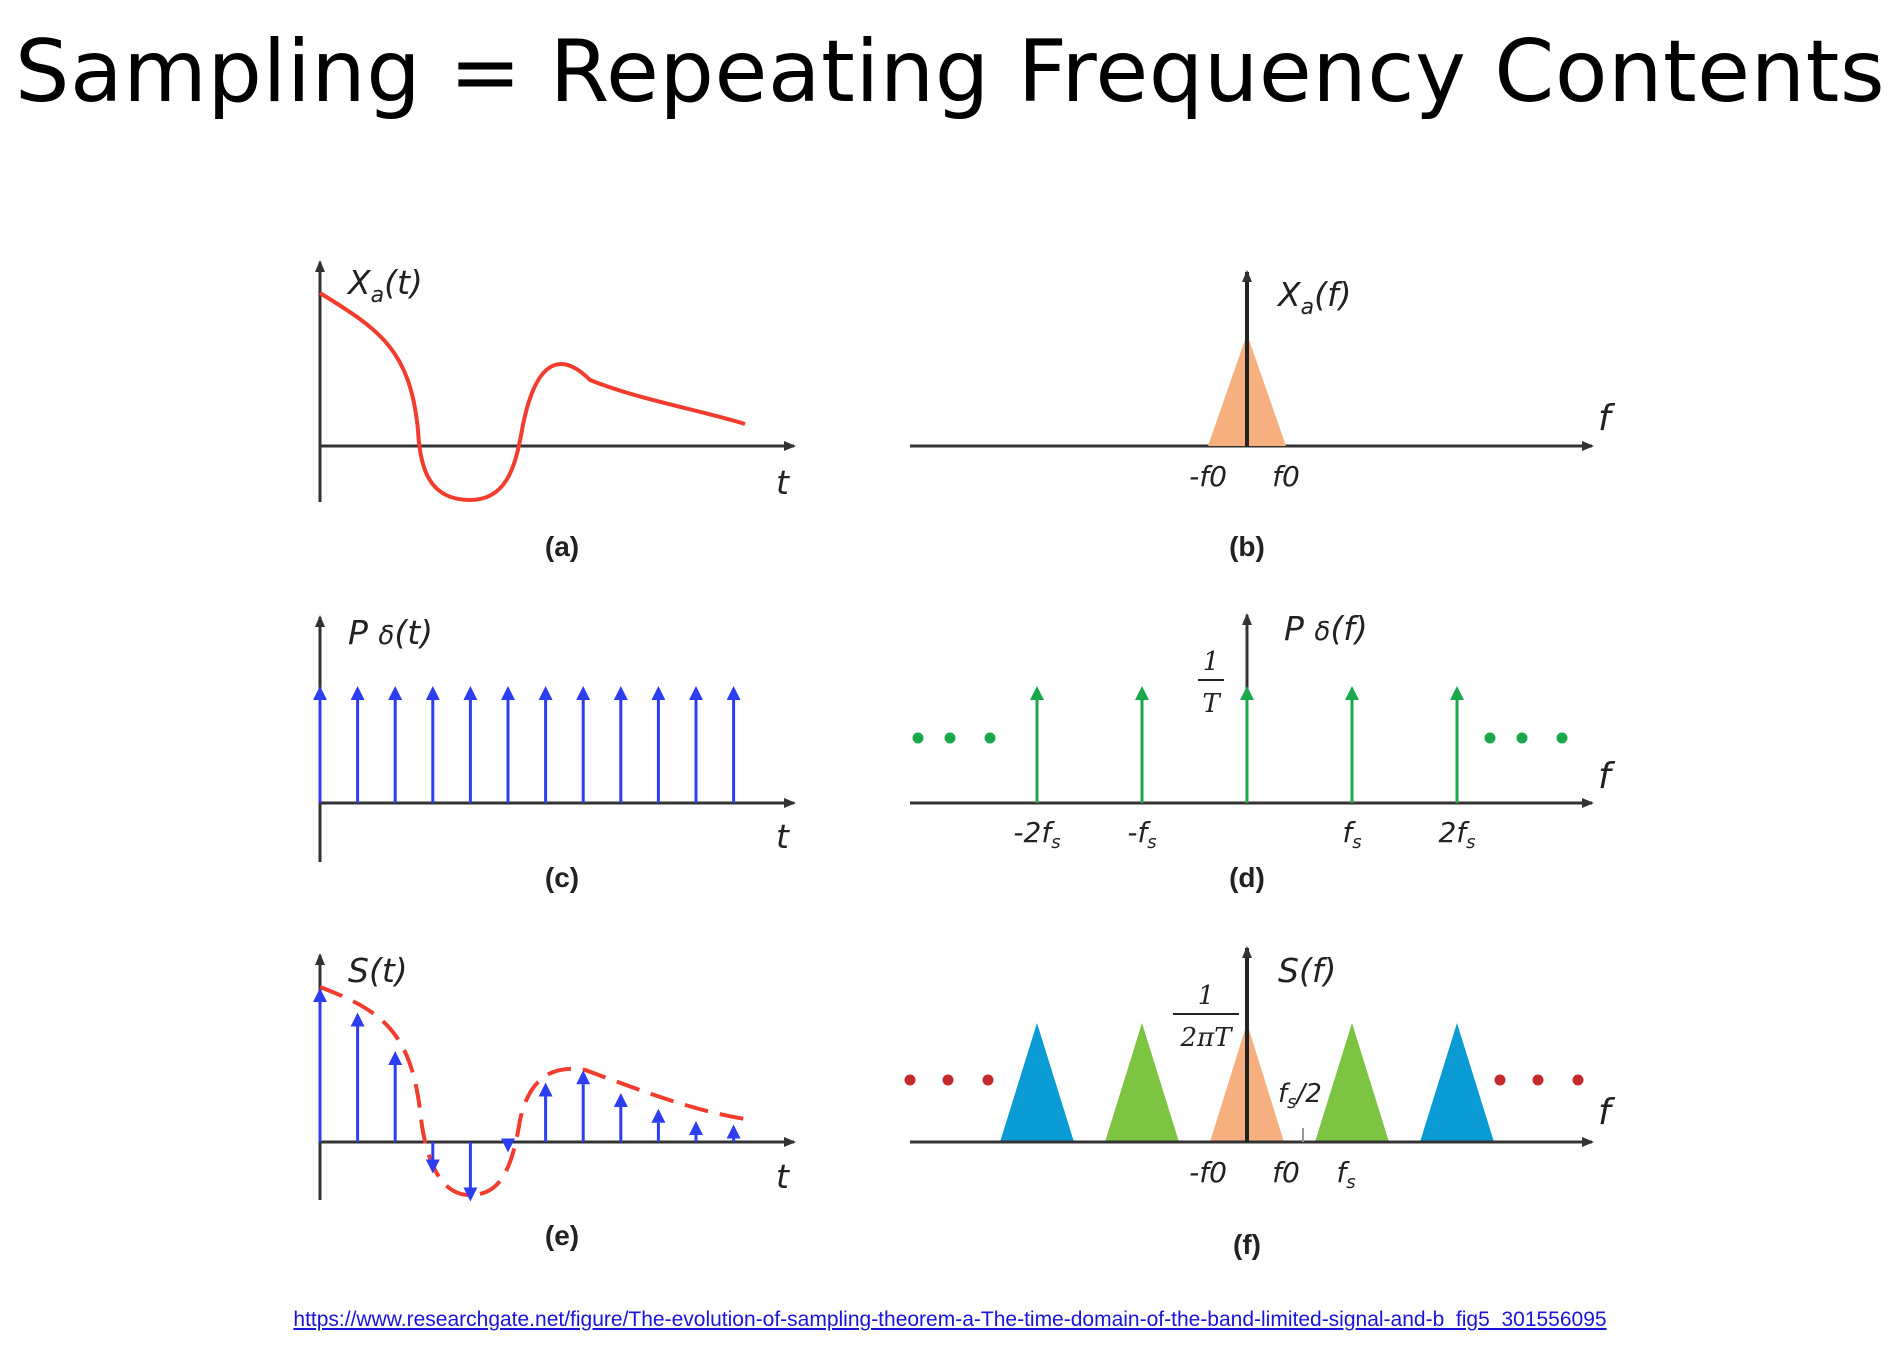 This screenshot has height=1364, width=1900. What do you see at coordinates (1037, 693) in the screenshot?
I see `panel-d-impulse-1-head` at bounding box center [1037, 693].